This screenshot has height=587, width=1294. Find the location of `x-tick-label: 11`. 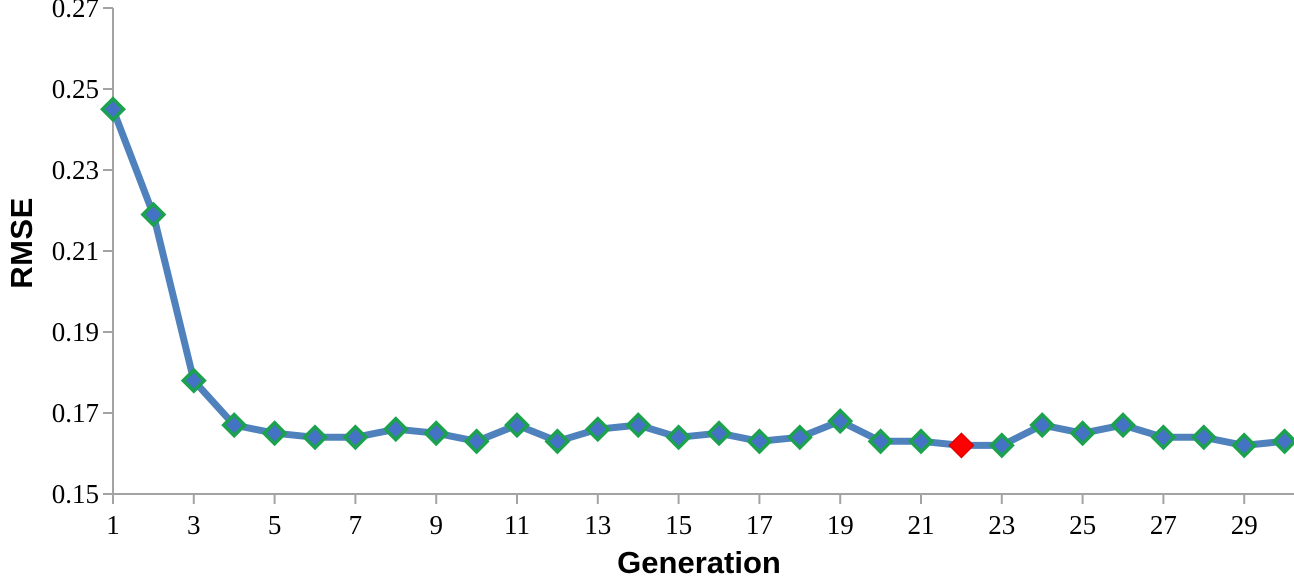

x-tick-label: 11 is located at coordinates (517, 525).